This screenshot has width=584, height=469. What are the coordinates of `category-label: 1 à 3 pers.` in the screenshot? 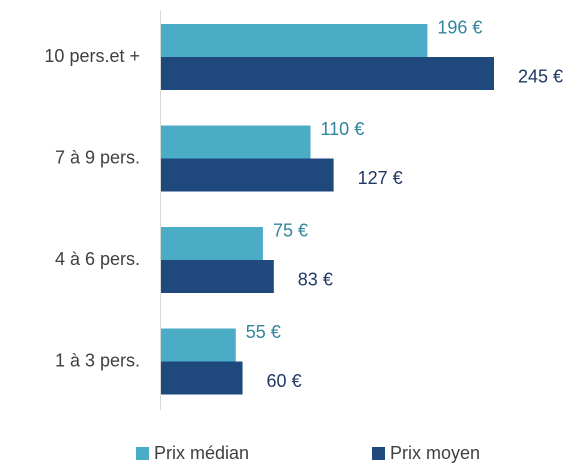 It's located at (97, 360).